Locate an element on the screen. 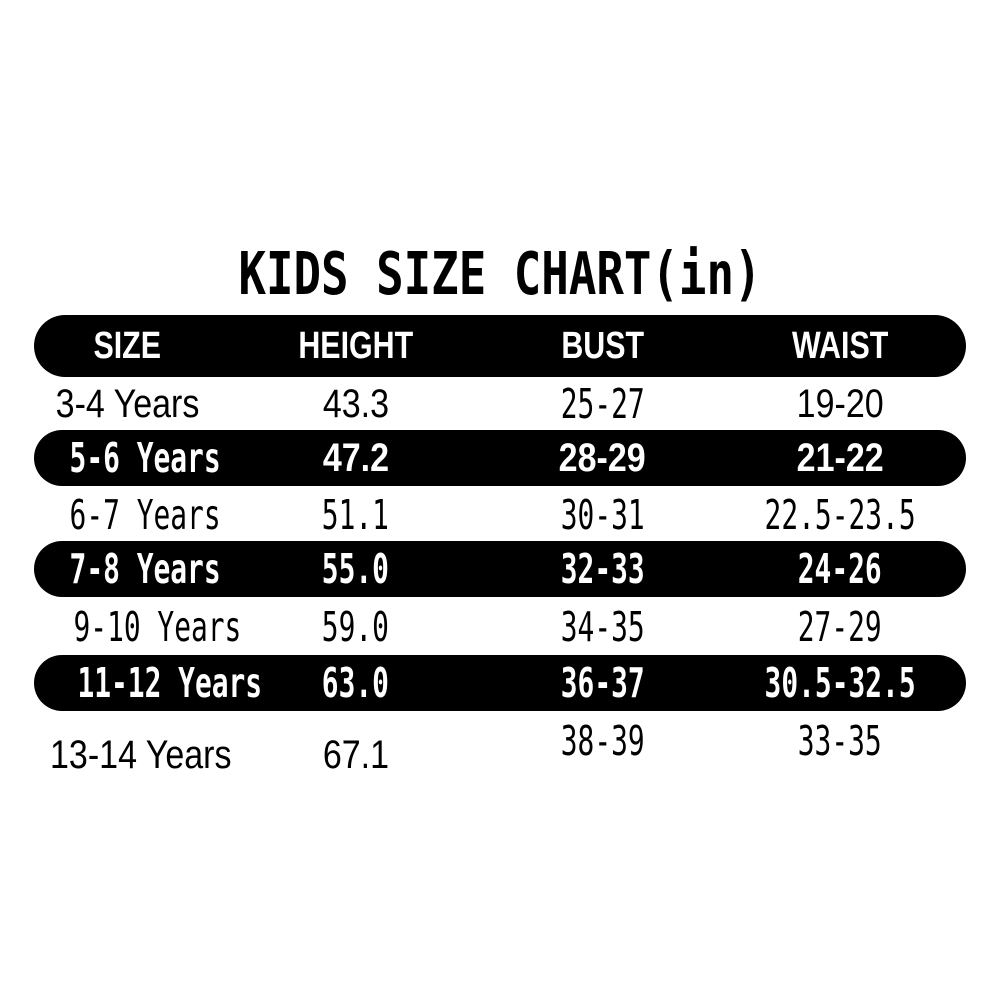  bust-cell: 34-35 is located at coordinates (603, 626).